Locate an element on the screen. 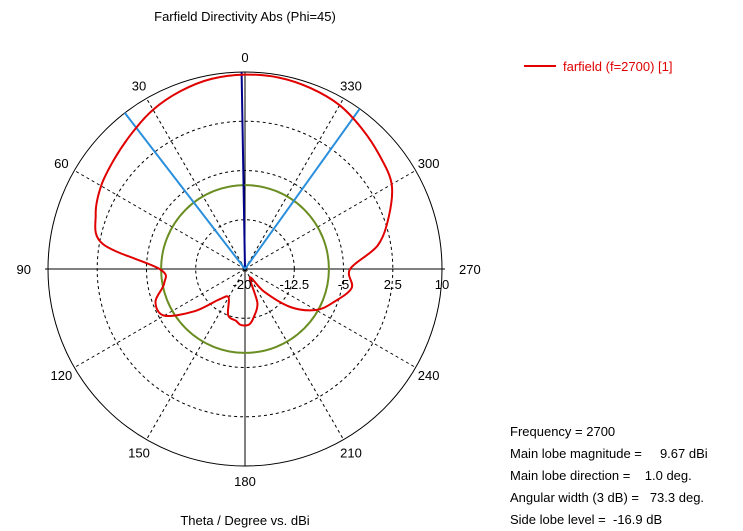 This screenshot has height=531, width=743. radial-tick-label: -12.5 is located at coordinates (294, 284).